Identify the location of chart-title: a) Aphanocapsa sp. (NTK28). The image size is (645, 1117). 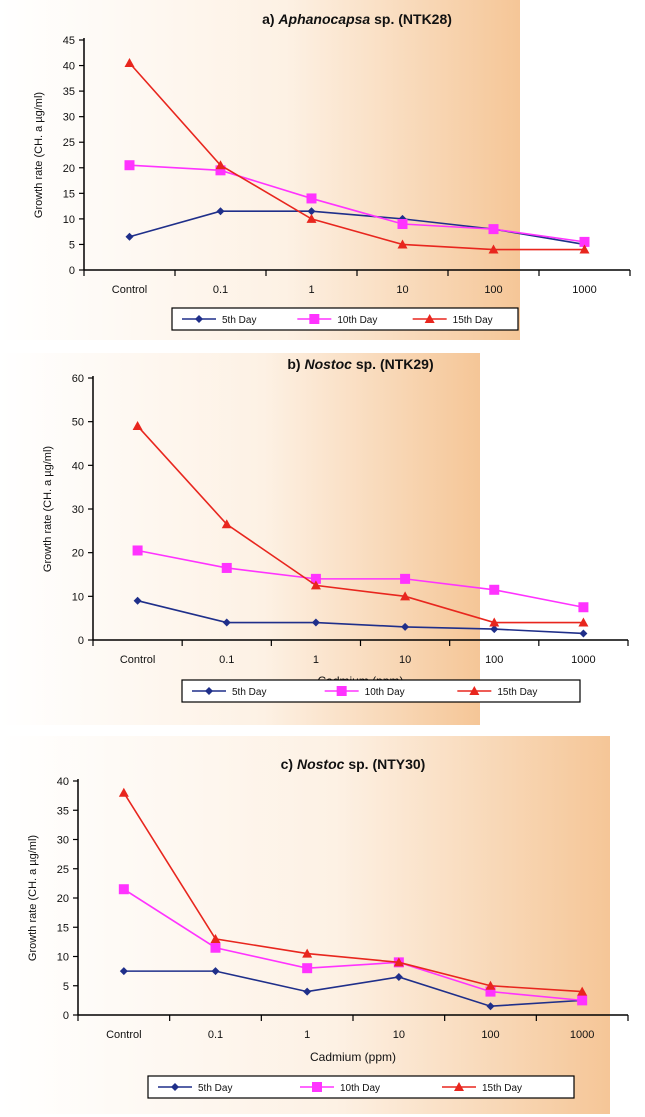
(357, 19).